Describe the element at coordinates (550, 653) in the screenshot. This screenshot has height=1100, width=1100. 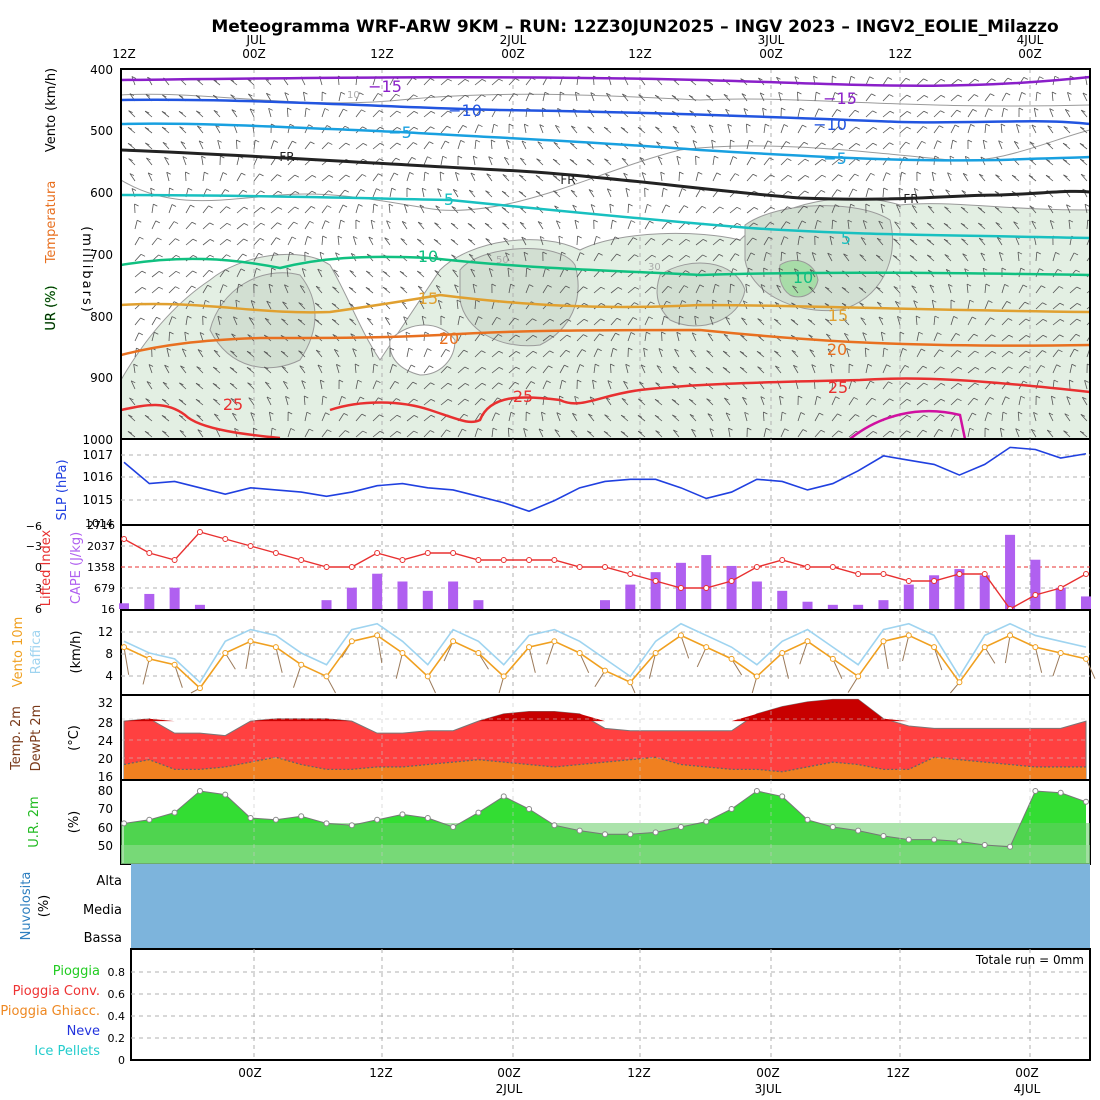
I see `wind-arrow` at that location.